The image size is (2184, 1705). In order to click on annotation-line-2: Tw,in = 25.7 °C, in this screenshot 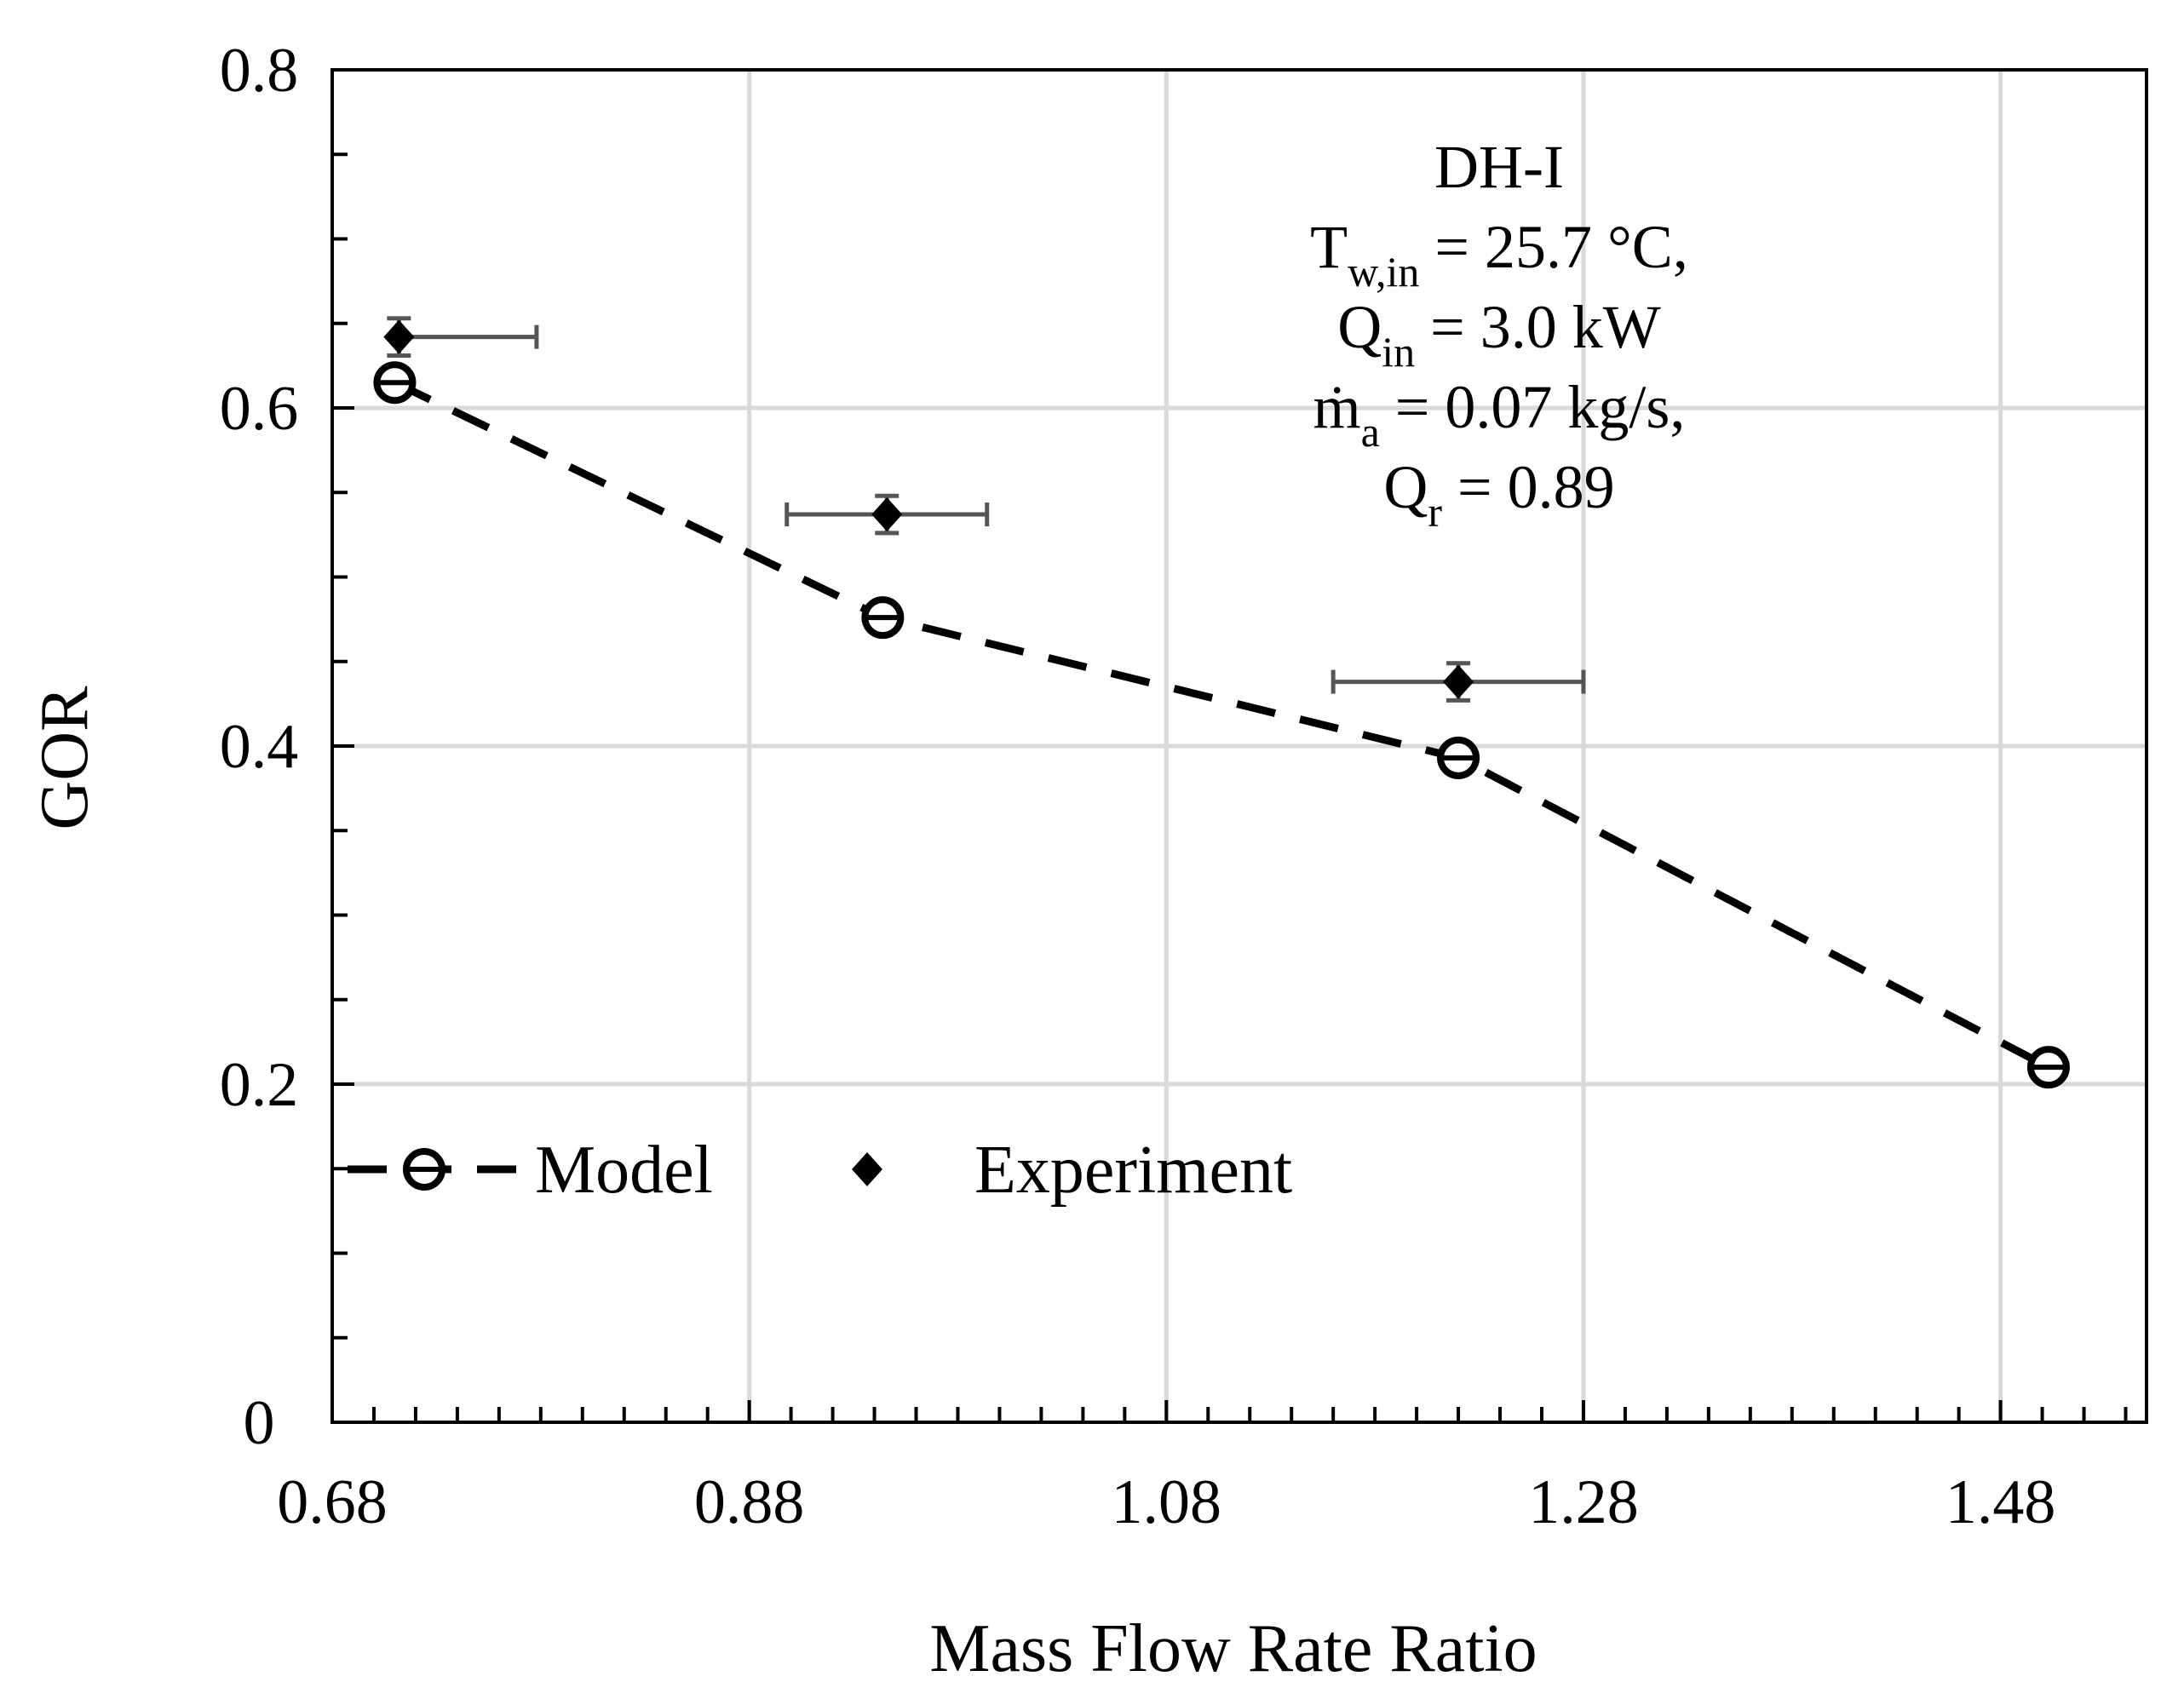, I will do `click(1499, 254)`.